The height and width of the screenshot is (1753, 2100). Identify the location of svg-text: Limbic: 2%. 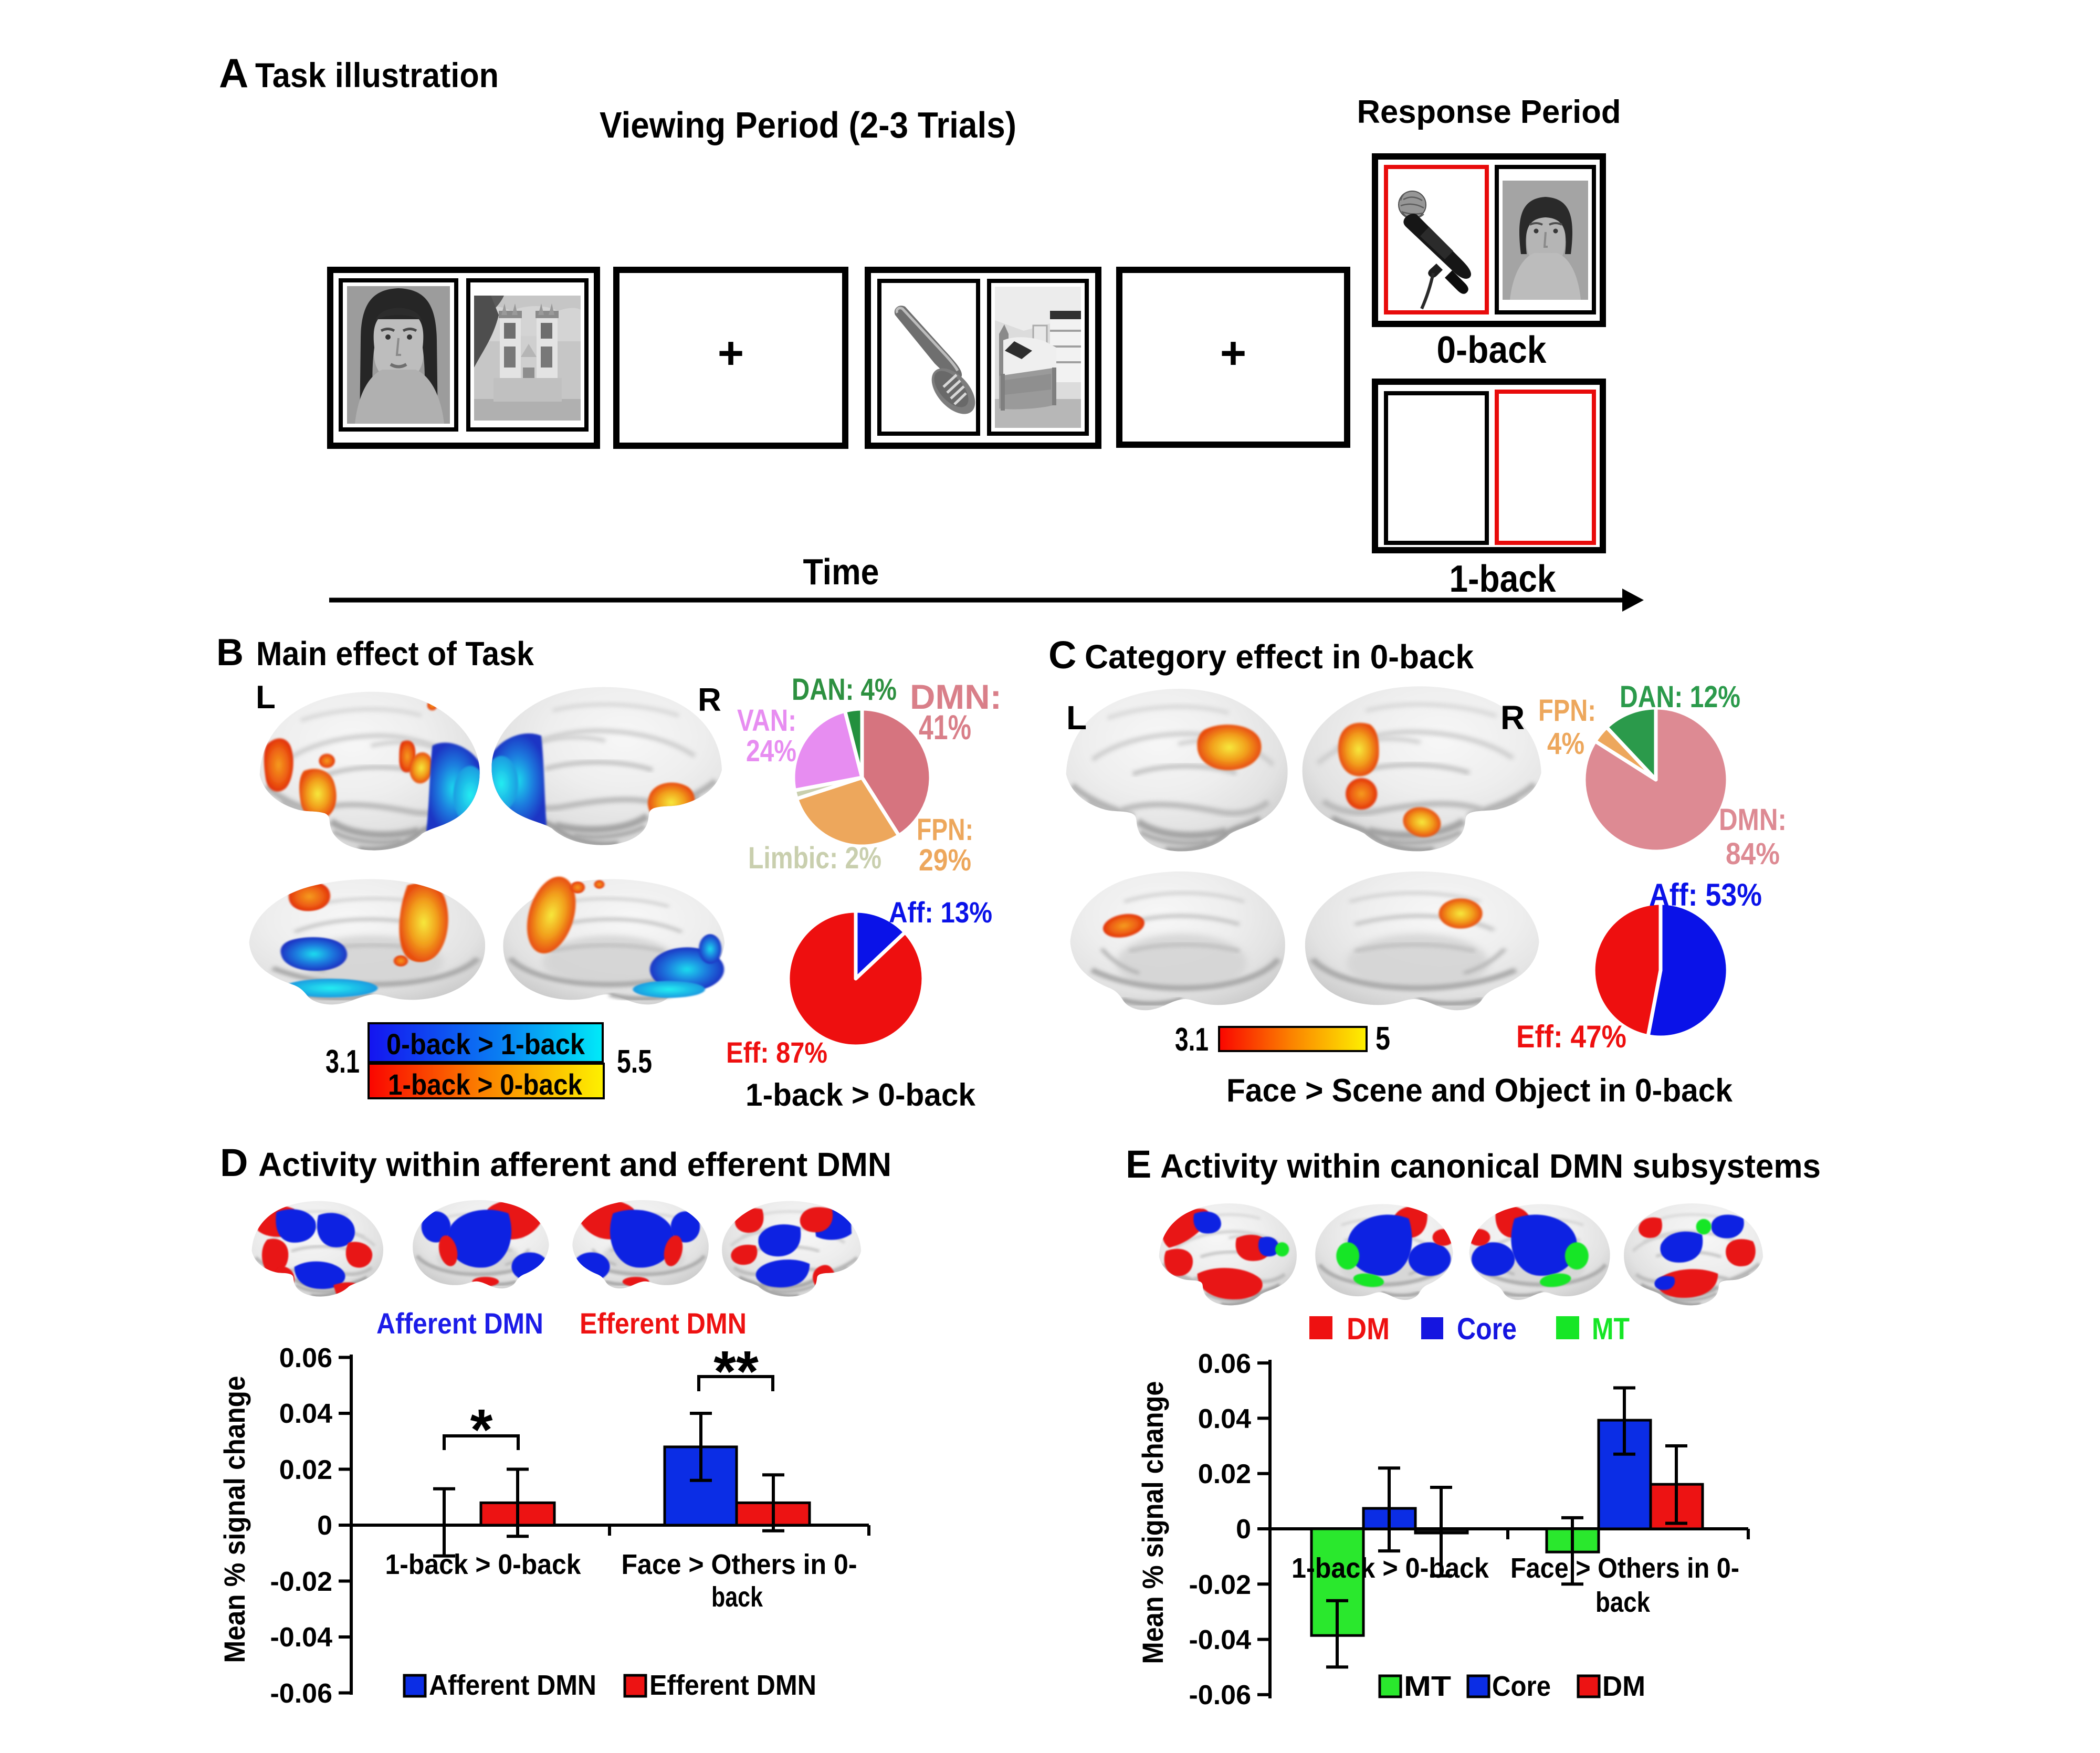
(814, 858).